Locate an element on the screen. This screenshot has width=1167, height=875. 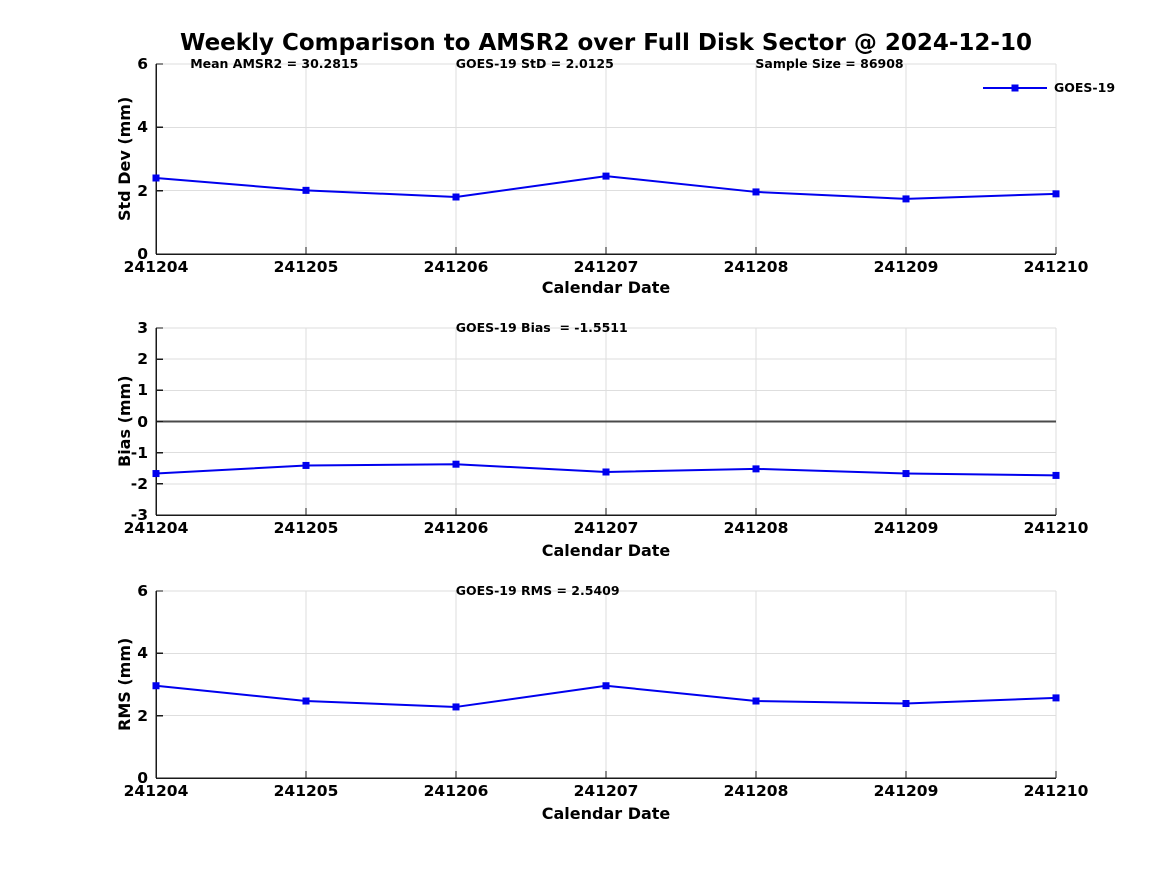
y-tick-label: -1 is located at coordinates (139, 452).